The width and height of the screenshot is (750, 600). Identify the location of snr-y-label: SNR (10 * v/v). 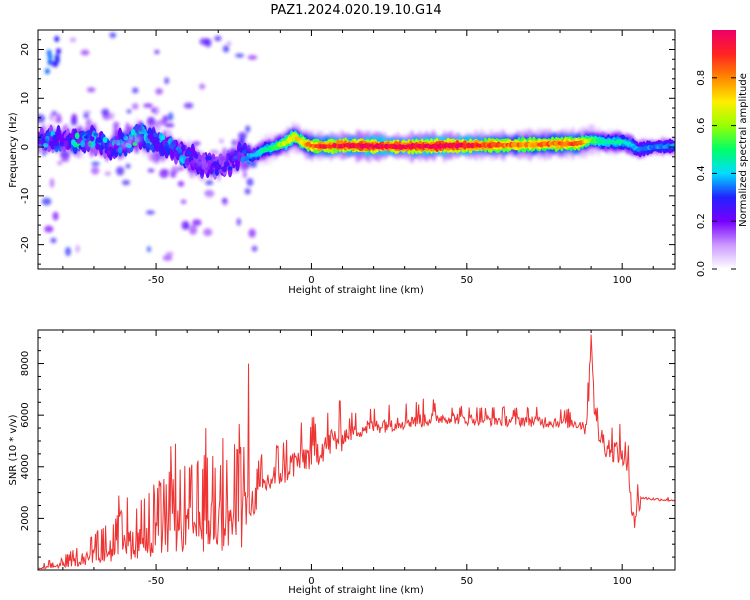
(13, 449).